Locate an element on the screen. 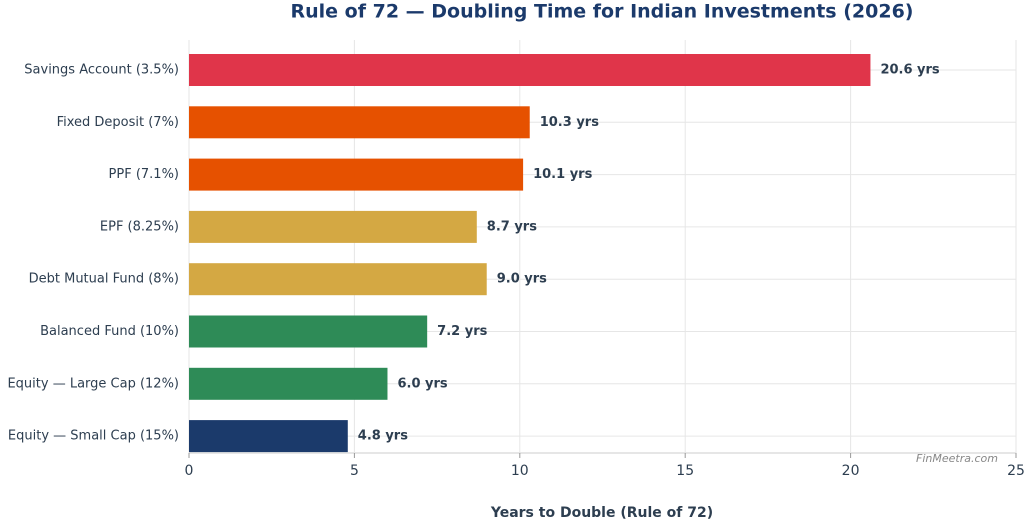  y-tick-label: Debt Mutual Fund (8%) is located at coordinates (104, 279).